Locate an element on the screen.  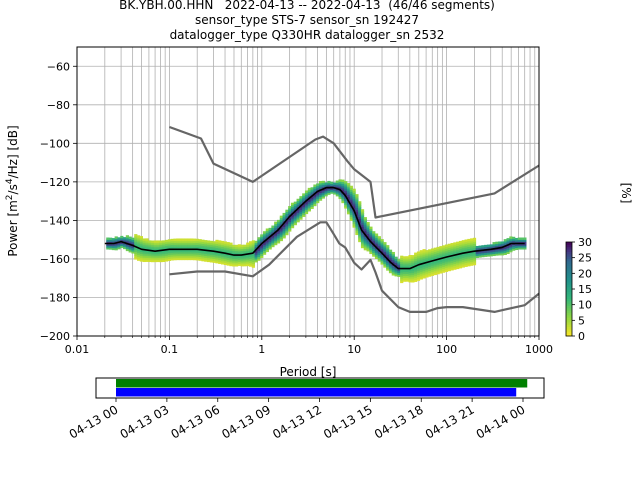
high-noise-model-line is located at coordinates (354, 172).